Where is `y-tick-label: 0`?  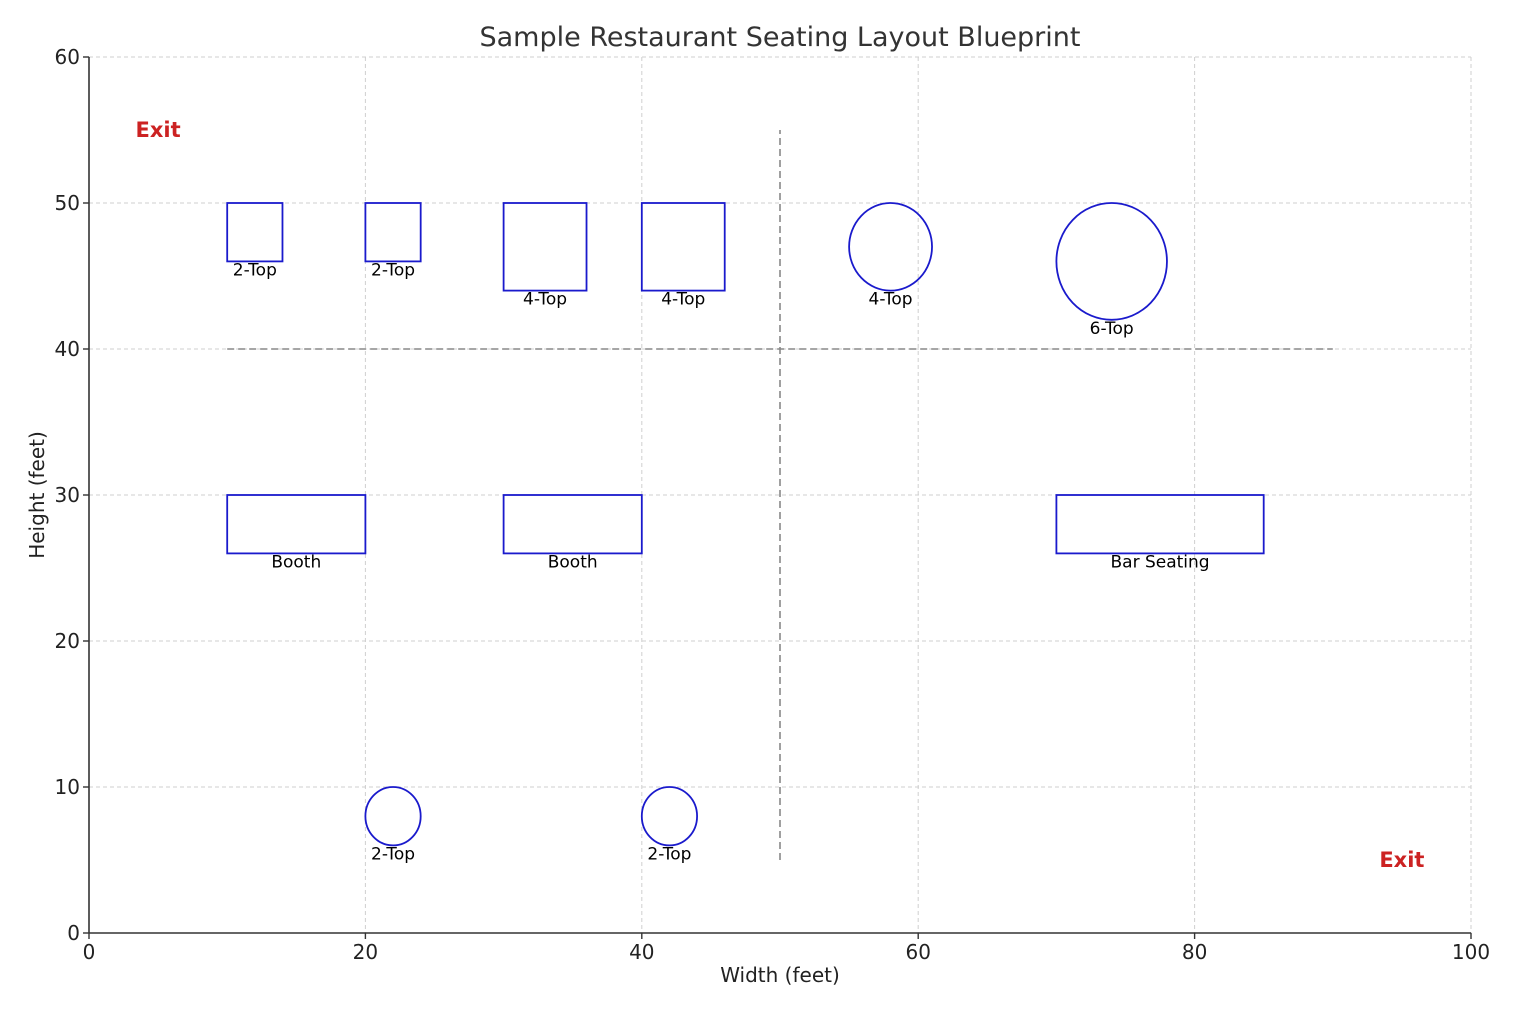
y-tick-label: 0 is located at coordinates (73, 933).